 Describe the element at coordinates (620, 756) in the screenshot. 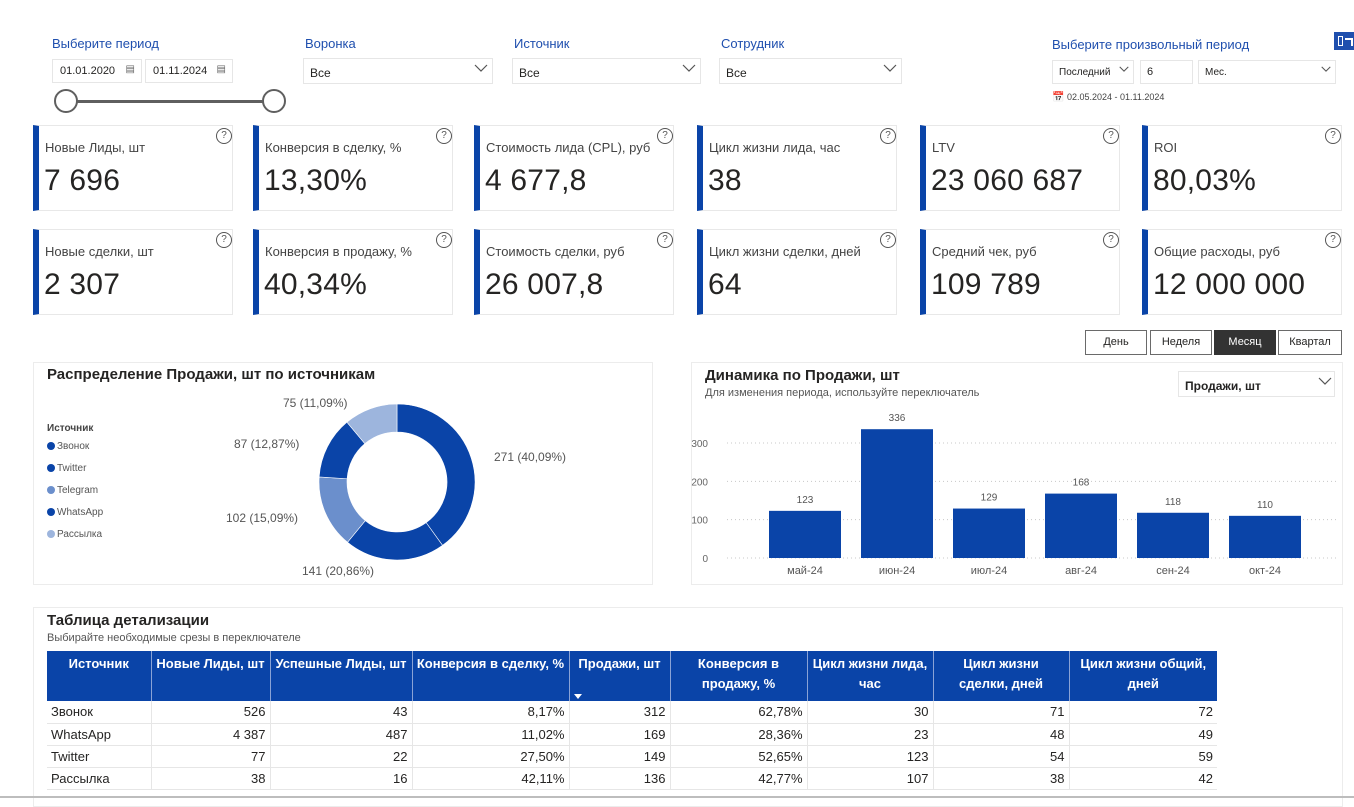

I see `table-cell: 149` at that location.